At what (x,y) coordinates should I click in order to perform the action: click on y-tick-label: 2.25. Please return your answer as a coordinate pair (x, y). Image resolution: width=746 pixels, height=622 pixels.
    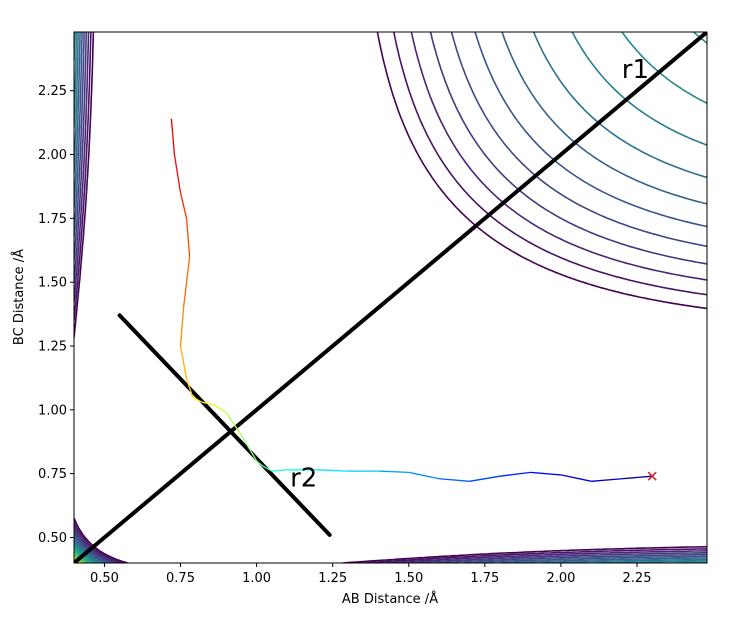
    Looking at the image, I should click on (52, 91).